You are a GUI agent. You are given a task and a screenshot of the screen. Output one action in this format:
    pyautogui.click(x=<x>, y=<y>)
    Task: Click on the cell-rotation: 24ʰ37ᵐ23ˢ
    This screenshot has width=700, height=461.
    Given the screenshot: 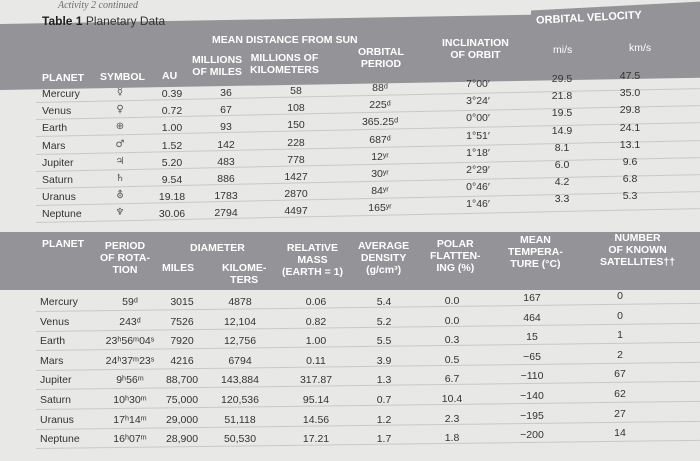 What is the action you would take?
    pyautogui.click(x=130, y=360)
    